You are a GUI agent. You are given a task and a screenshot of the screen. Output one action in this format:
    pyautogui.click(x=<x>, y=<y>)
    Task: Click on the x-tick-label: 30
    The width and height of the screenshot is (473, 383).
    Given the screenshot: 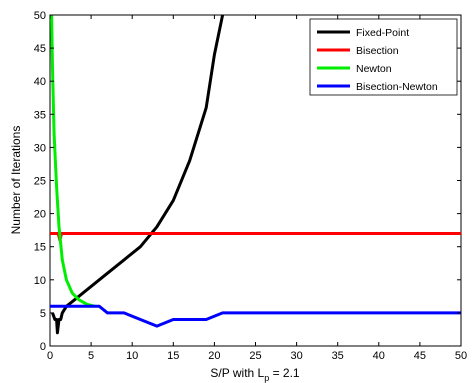 What is the action you would take?
    pyautogui.click(x=296, y=356)
    